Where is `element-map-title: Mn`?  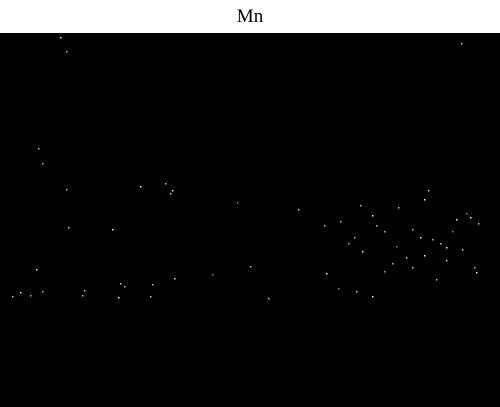 element-map-title: Mn is located at coordinates (250, 16).